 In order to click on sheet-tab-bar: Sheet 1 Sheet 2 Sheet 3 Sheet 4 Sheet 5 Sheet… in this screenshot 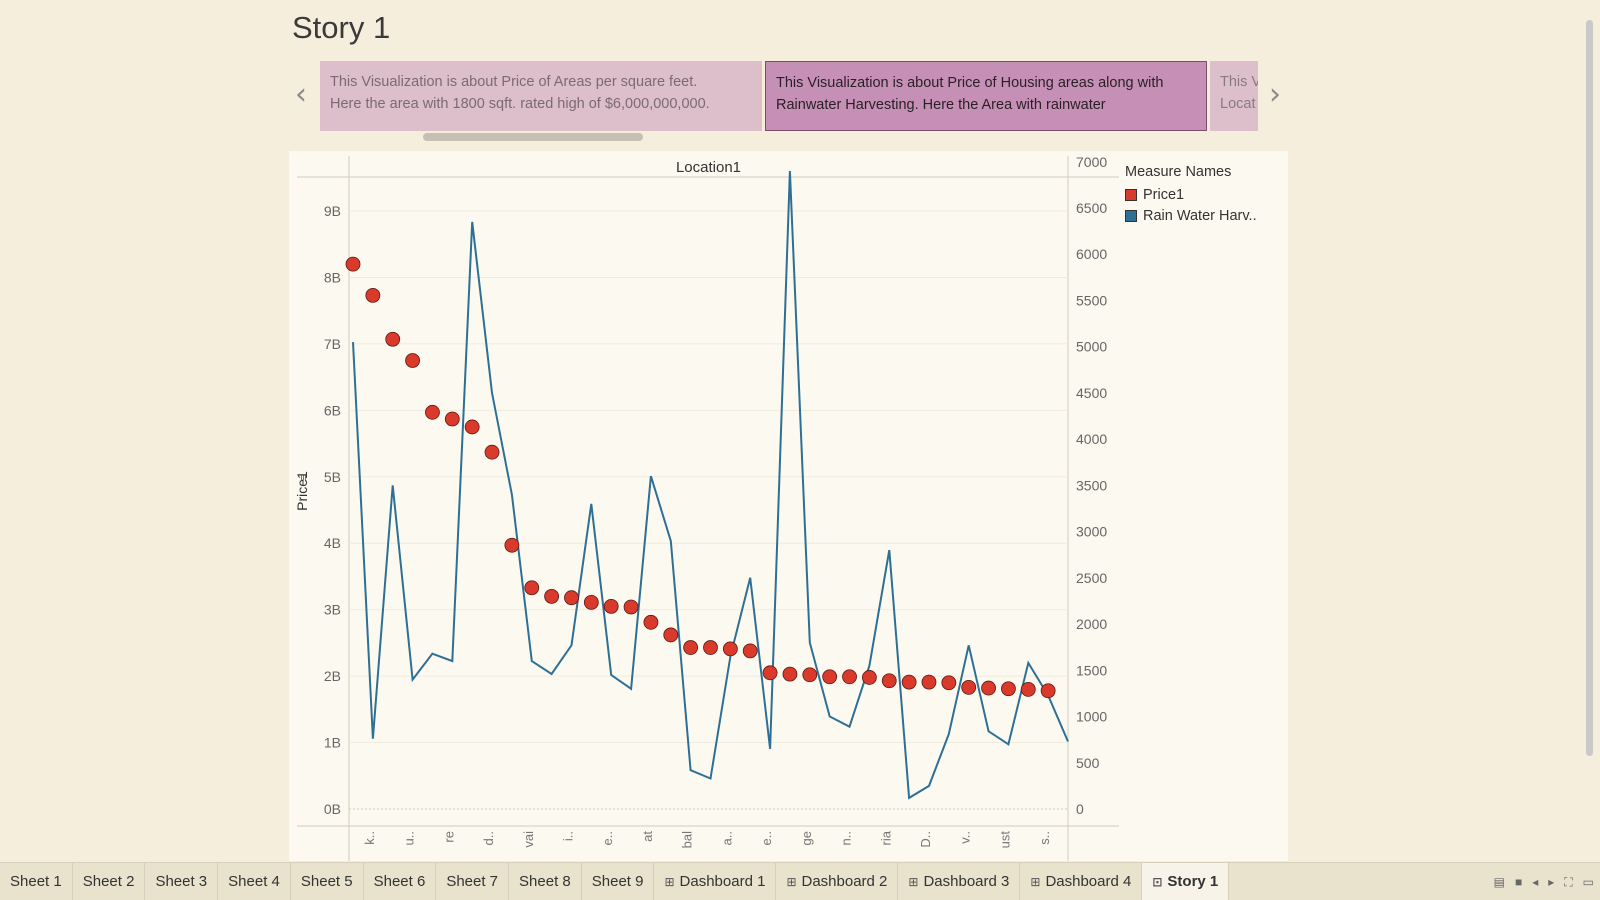, I will do `click(800, 881)`.